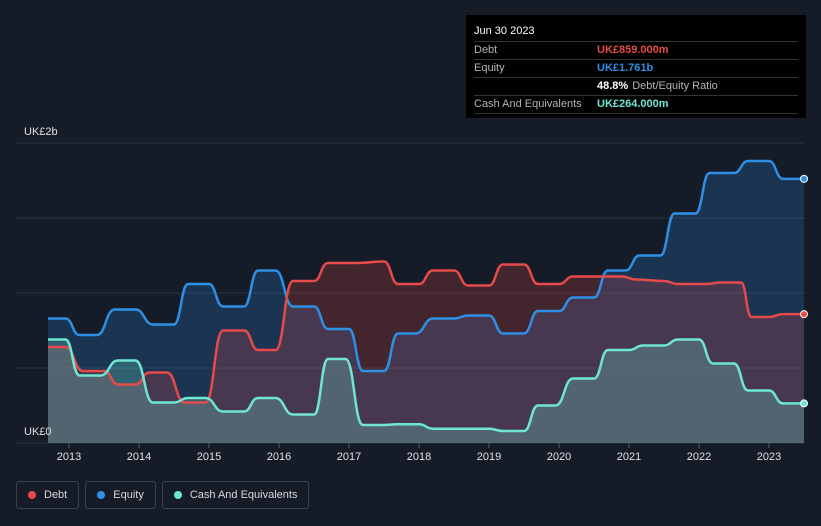 The height and width of the screenshot is (526, 821). I want to click on tooltip-ratio-value: 48.8%, so click(613, 86).